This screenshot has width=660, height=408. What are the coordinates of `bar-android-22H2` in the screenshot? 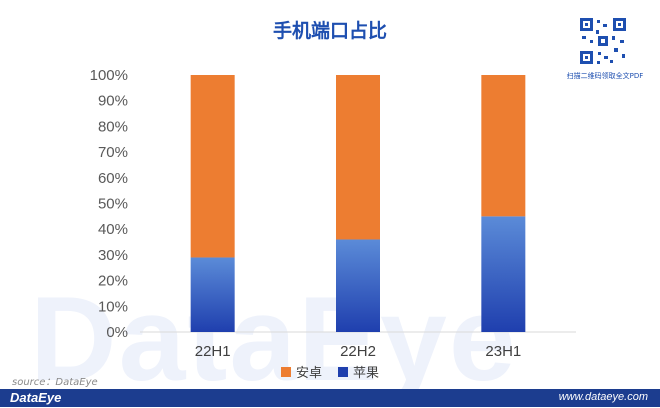 It's located at (358, 157).